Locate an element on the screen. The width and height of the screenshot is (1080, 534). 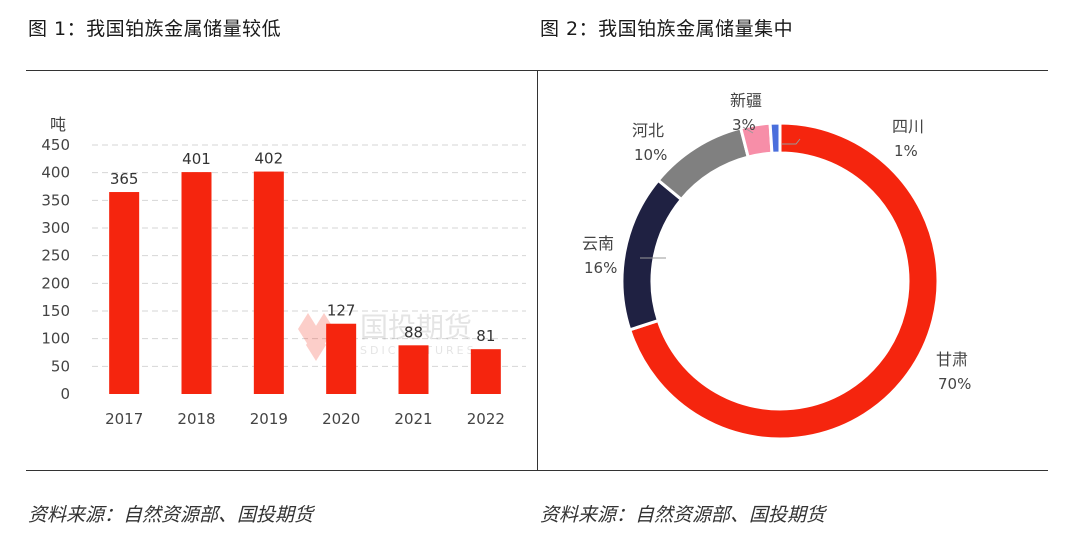
watermark-cn: 国投期货 is located at coordinates (416, 327).